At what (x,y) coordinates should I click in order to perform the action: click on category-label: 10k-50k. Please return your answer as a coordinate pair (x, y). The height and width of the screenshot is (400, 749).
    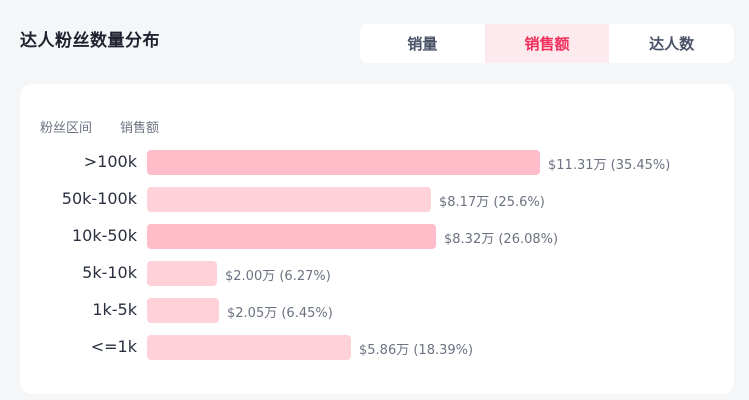
    Looking at the image, I should click on (104, 235).